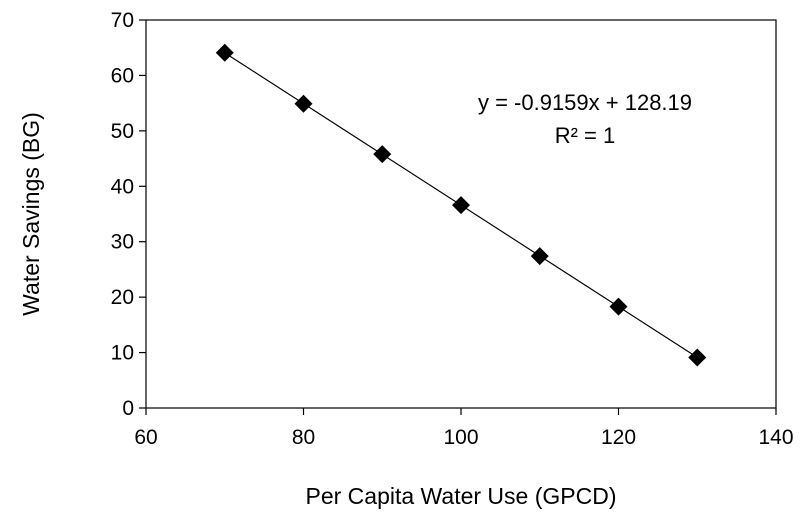 The width and height of the screenshot is (802, 516). I want to click on r-squared-label: R² = 1, so click(585, 135).